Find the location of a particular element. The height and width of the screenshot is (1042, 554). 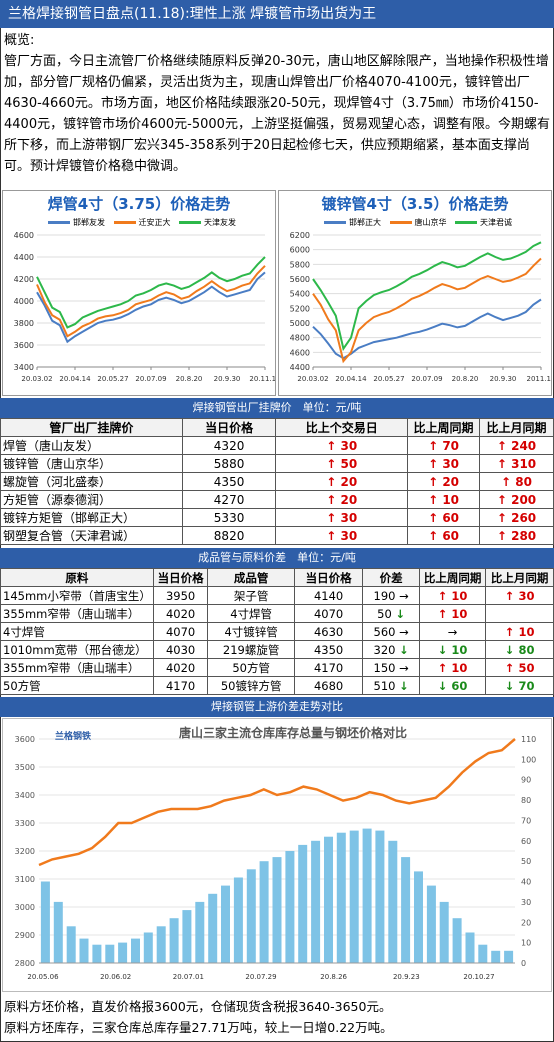

table-row: 355mm窄带（唐山瑞丰） 4020 4寸焊管 4070 50 ↓ ↑ 10 is located at coordinates (277, 613).